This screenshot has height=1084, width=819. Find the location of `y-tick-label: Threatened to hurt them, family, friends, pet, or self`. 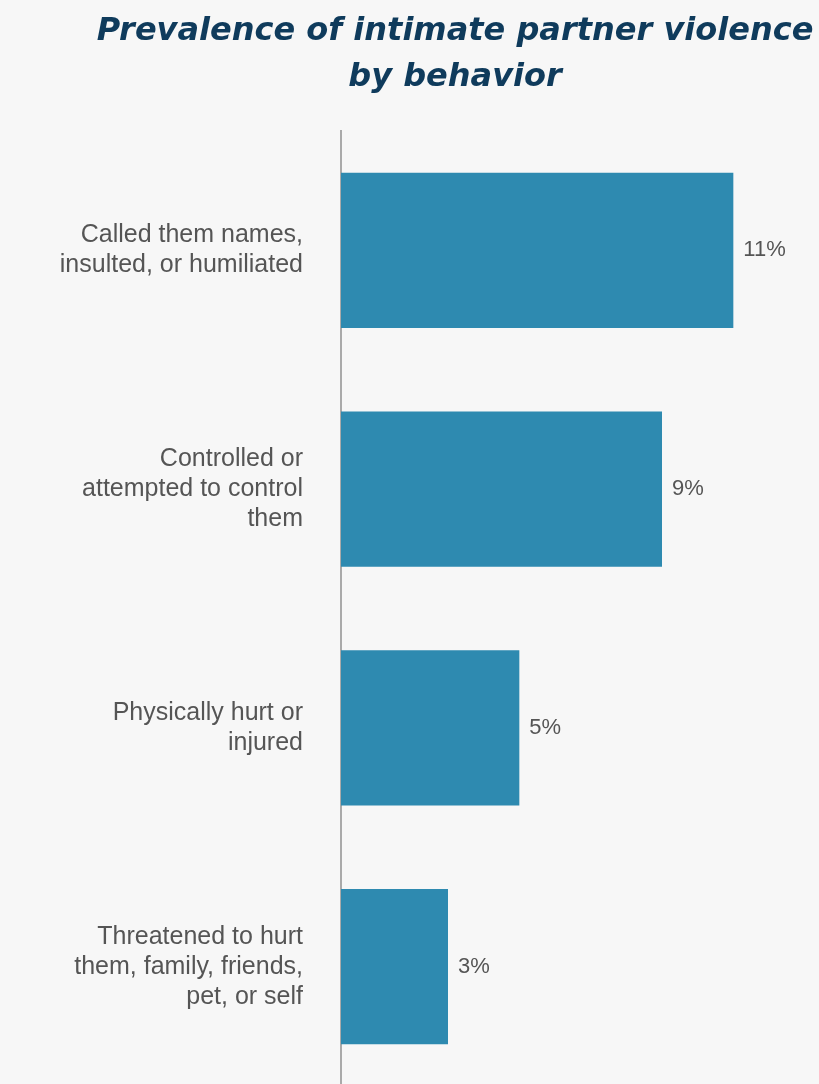

y-tick-label: Threatened to hurt them, family, friends, pet, or self is located at coordinates (189, 964).